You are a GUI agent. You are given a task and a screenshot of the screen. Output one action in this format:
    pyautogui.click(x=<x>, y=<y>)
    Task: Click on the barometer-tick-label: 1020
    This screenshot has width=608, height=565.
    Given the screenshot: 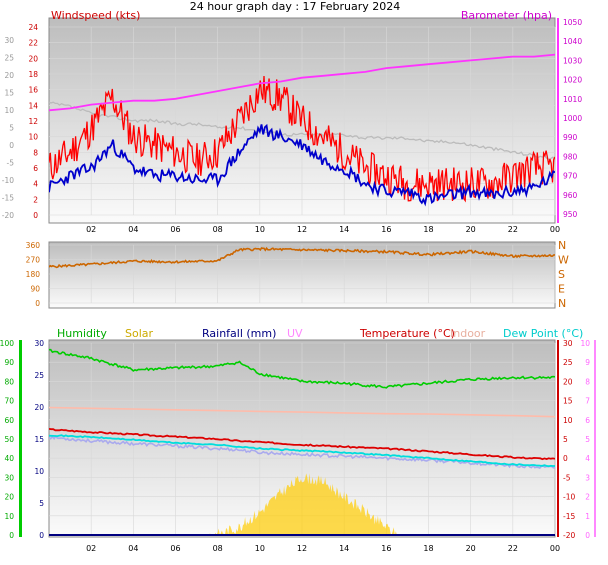 What is the action you would take?
    pyautogui.click(x=572, y=80)
    